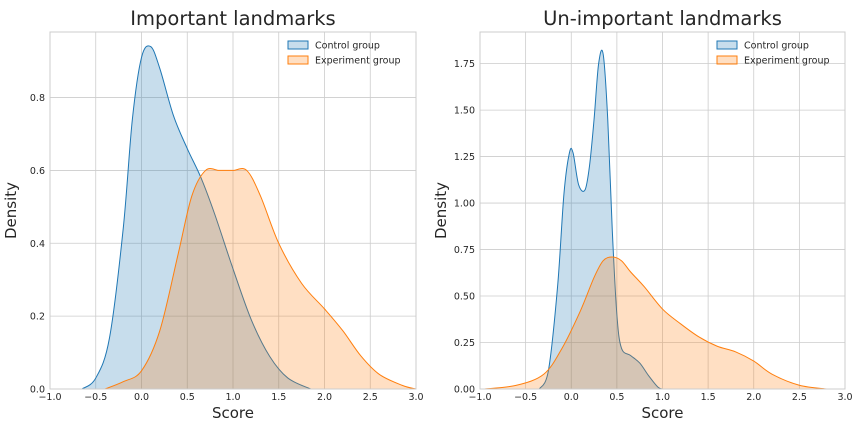 The image size is (864, 436). Describe the element at coordinates (464, 64) in the screenshot. I see `y-tick-label: 1.75` at that location.